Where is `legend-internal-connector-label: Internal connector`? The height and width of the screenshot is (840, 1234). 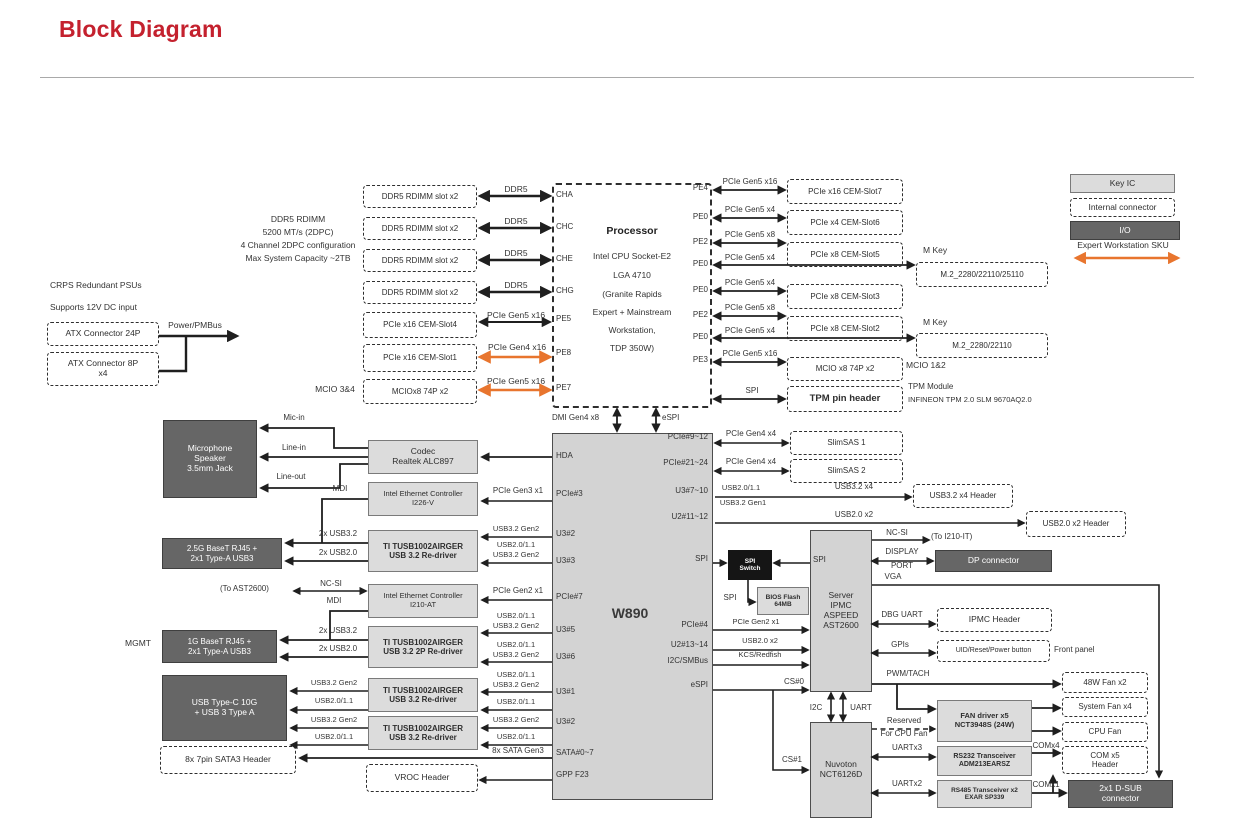 legend-internal-connector-label: Internal connector is located at coordinates (1122, 206).